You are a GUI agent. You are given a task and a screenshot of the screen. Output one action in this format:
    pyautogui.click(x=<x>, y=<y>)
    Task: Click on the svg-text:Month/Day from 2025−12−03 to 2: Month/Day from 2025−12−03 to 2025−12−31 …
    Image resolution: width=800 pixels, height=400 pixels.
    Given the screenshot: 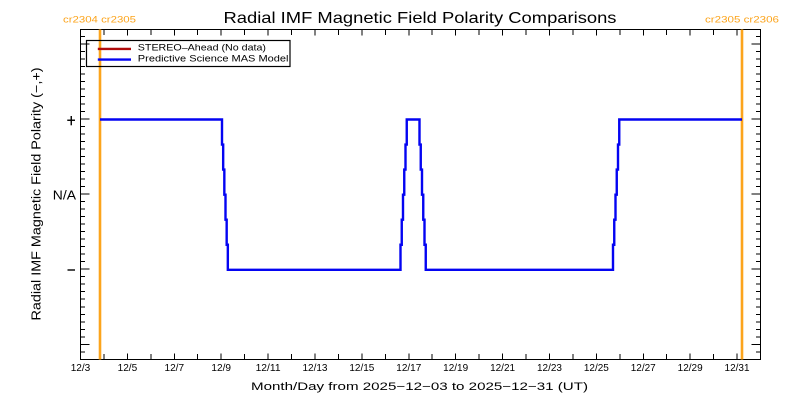 What is the action you would take?
    pyautogui.click(x=419, y=387)
    